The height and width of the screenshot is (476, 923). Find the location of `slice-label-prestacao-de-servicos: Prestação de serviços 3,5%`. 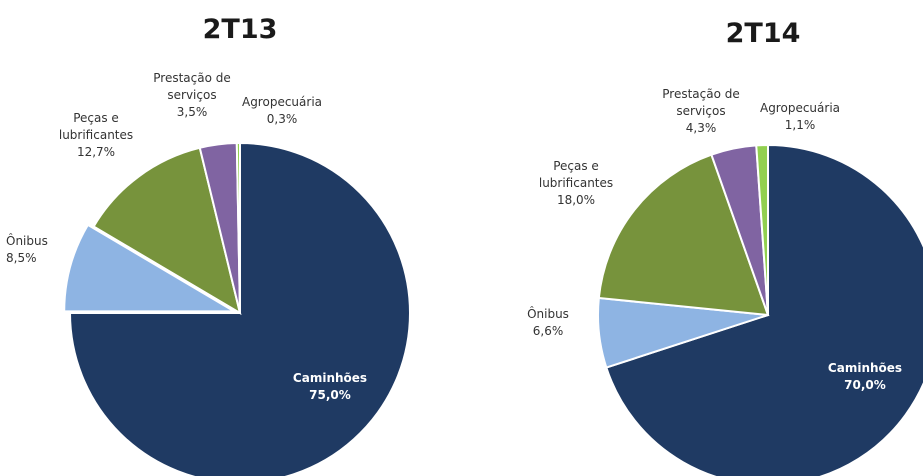

slice-label-prestacao-de-servicos: Prestação de serviços 3,5% is located at coordinates (192, 95).